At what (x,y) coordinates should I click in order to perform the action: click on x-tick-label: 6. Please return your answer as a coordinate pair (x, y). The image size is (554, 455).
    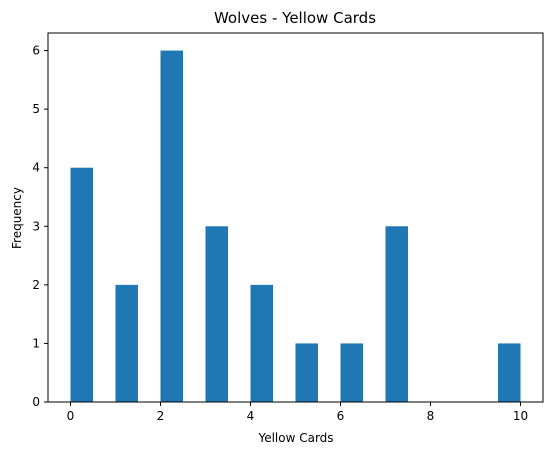
    Looking at the image, I should click on (341, 416).